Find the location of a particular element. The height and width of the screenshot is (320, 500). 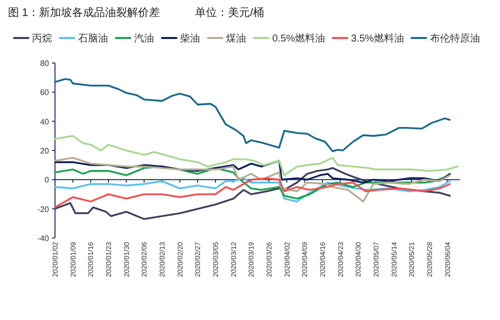

y-tick-label: 0 is located at coordinates (47, 180).